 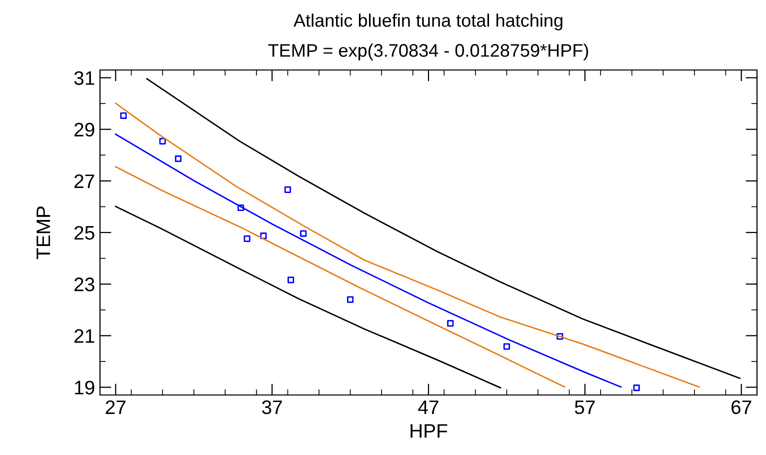 What do you see at coordinates (84, 336) in the screenshot?
I see `y-tick-label: 21` at bounding box center [84, 336].